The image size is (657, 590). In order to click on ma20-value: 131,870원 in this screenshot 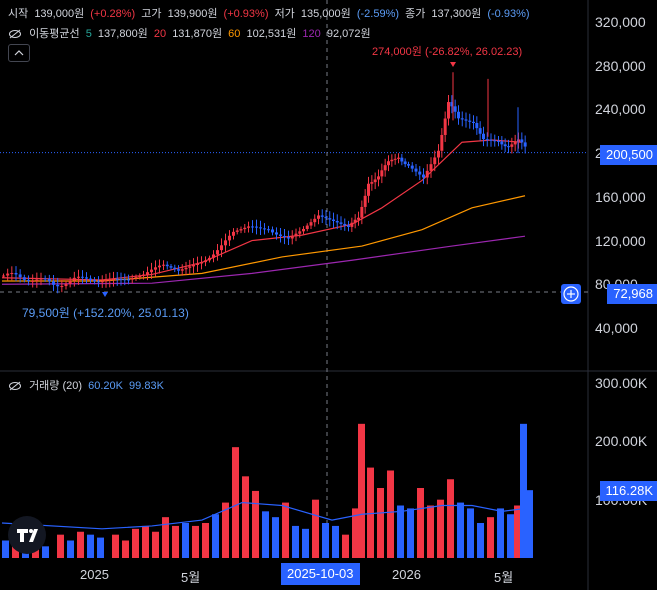, I will do `click(197, 34)`.